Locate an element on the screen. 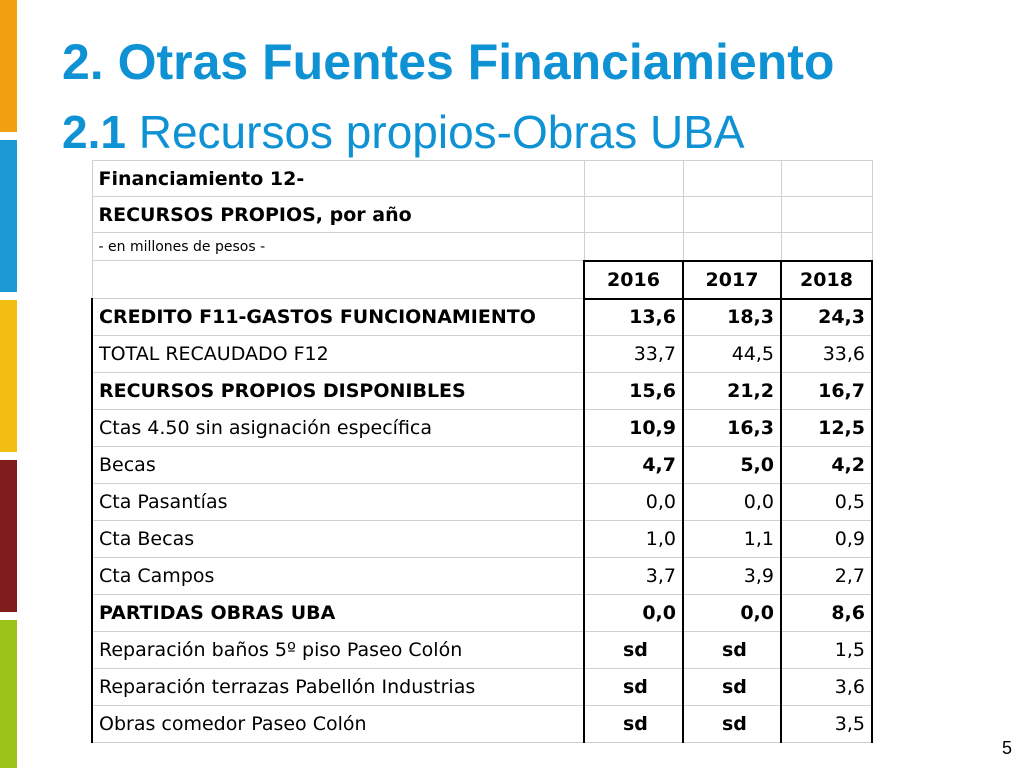 The height and width of the screenshot is (768, 1024). row-value-cell: 21,2 is located at coordinates (732, 391).